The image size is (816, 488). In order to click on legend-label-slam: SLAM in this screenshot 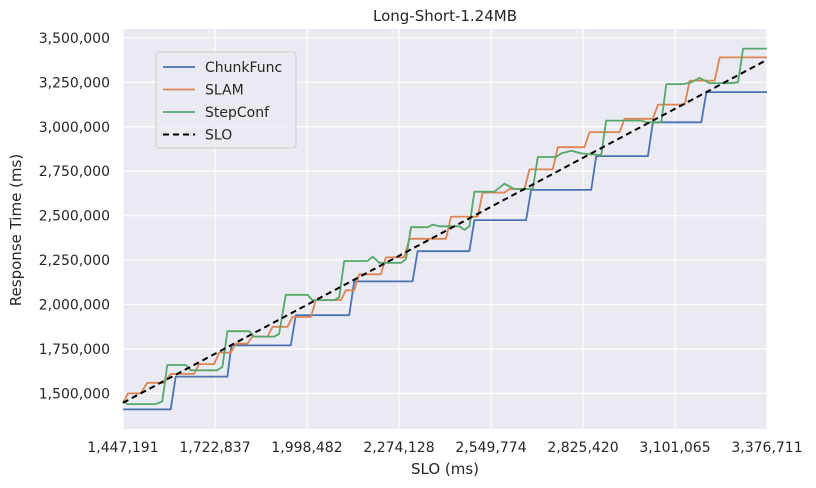, I will do `click(224, 91)`.